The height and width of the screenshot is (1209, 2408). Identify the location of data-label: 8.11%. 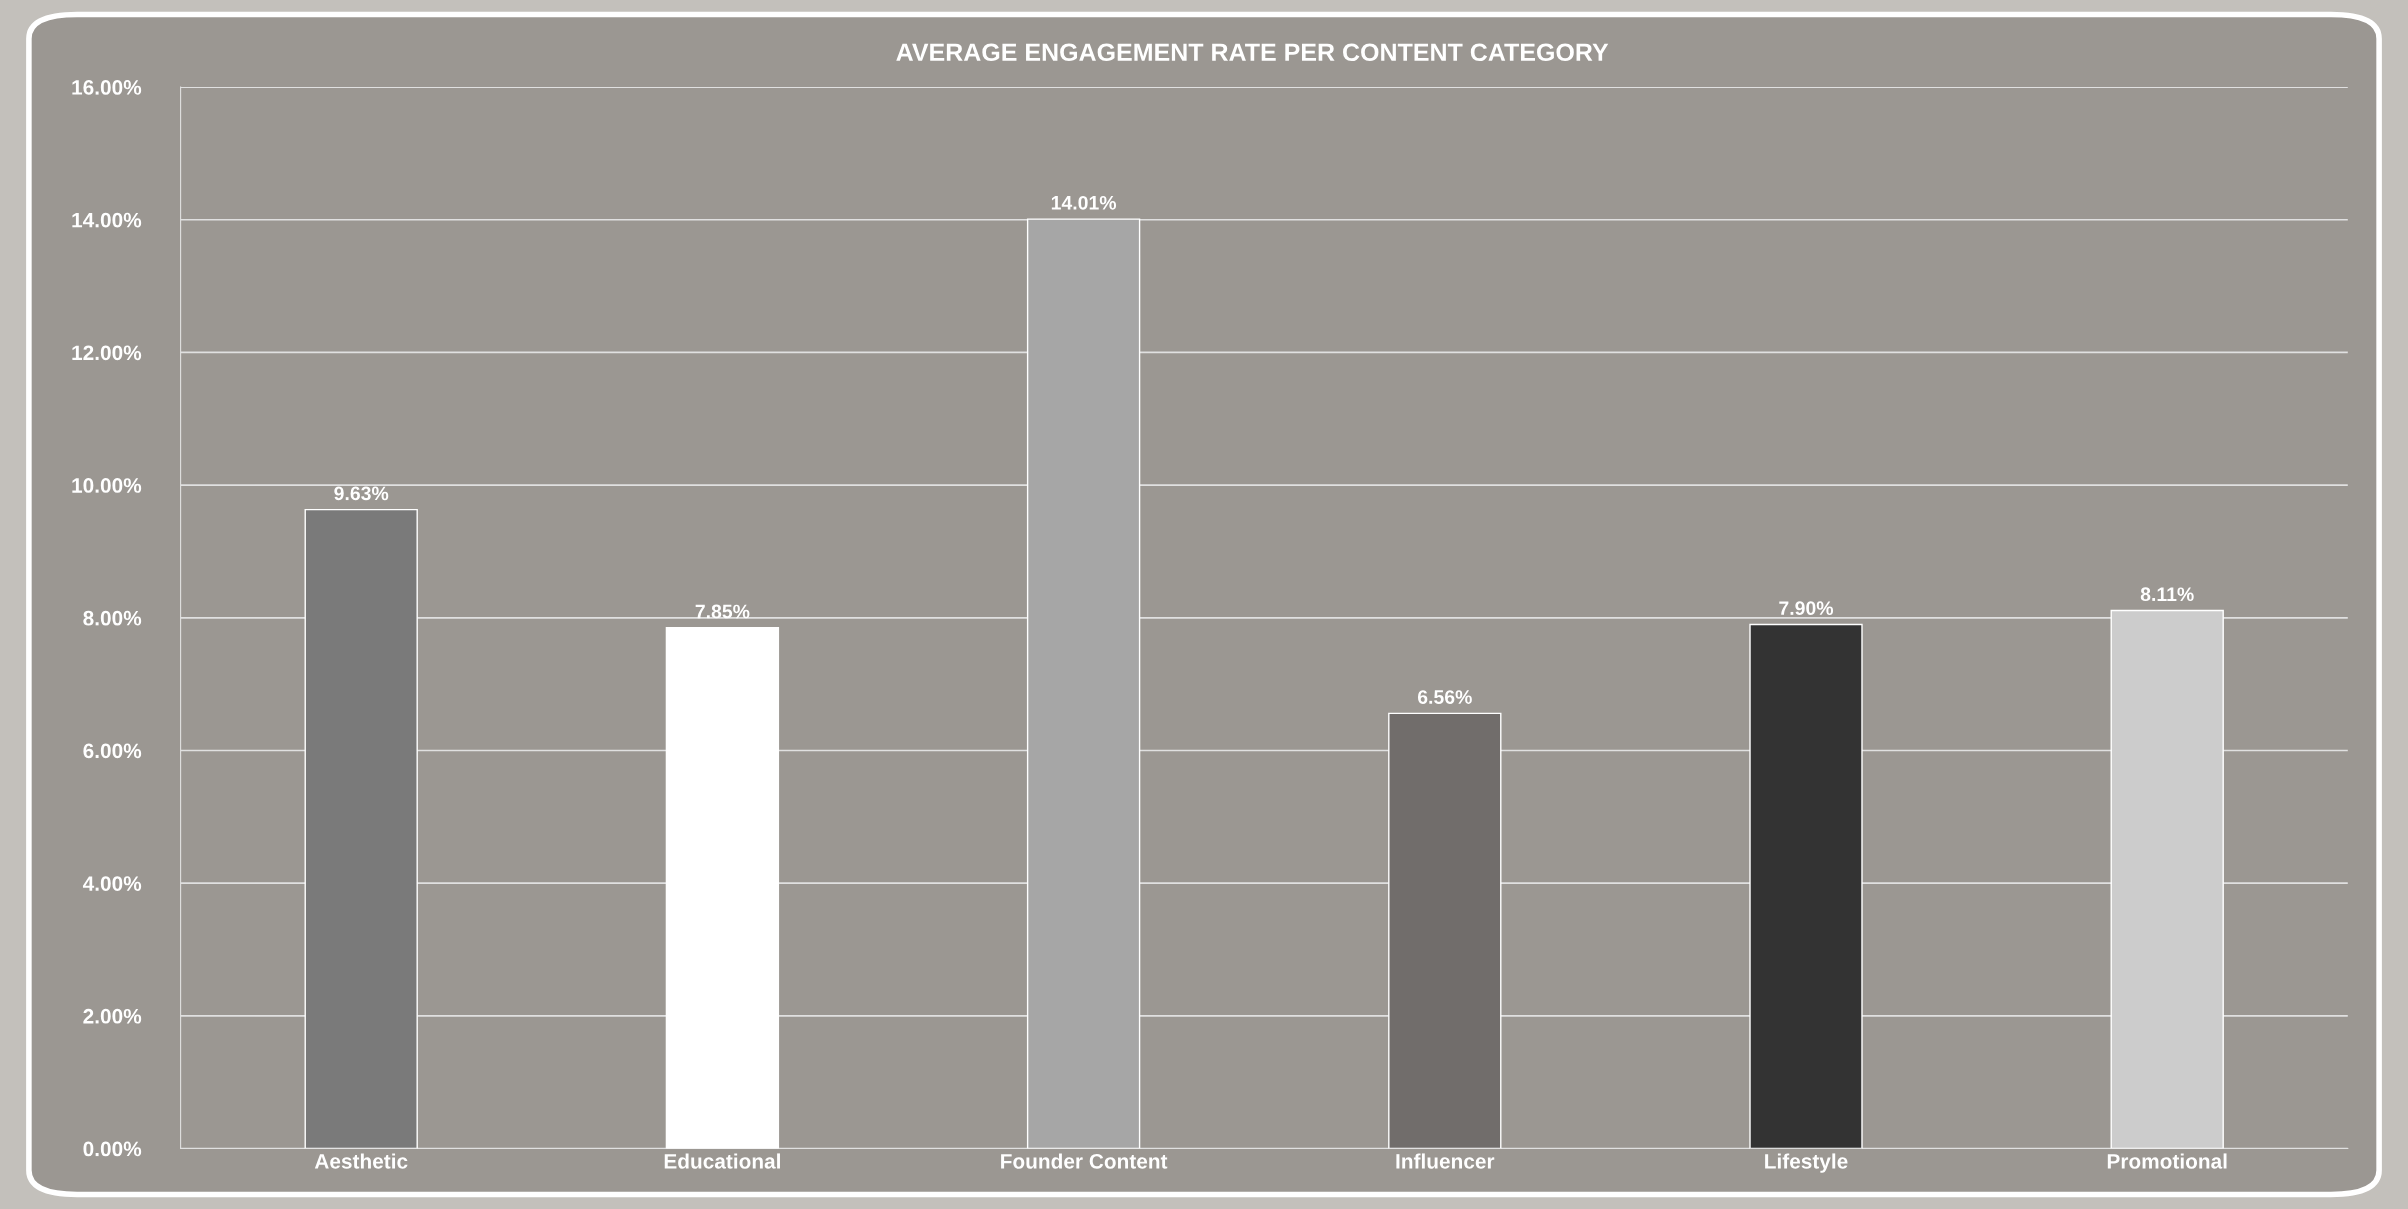
(2167, 594).